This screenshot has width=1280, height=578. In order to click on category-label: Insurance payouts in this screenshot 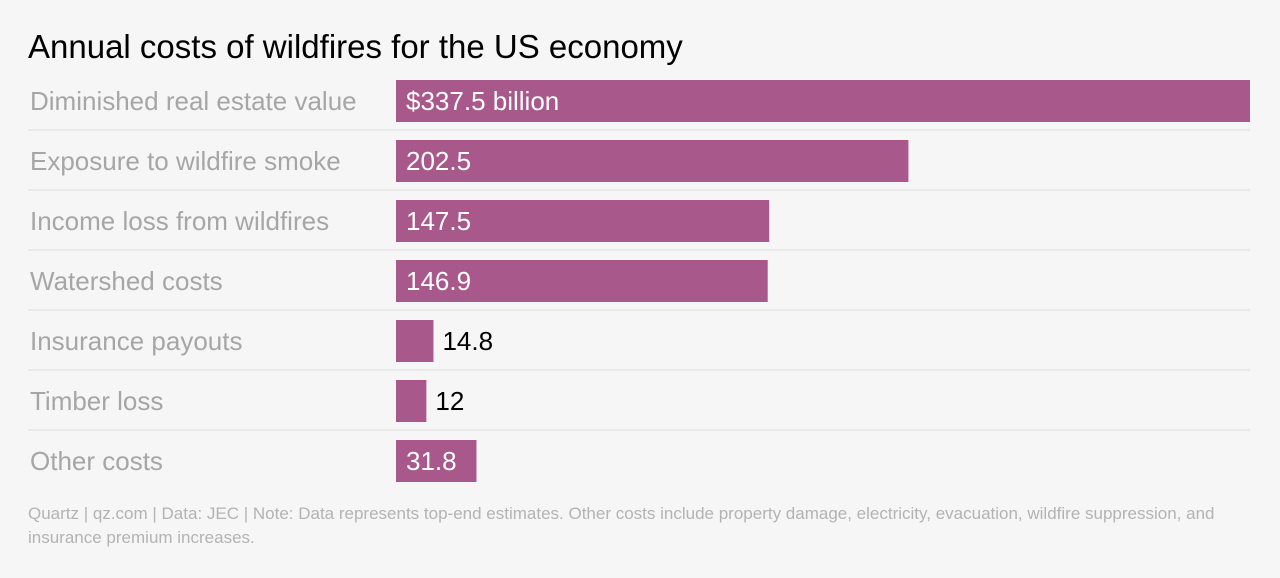, I will do `click(136, 341)`.